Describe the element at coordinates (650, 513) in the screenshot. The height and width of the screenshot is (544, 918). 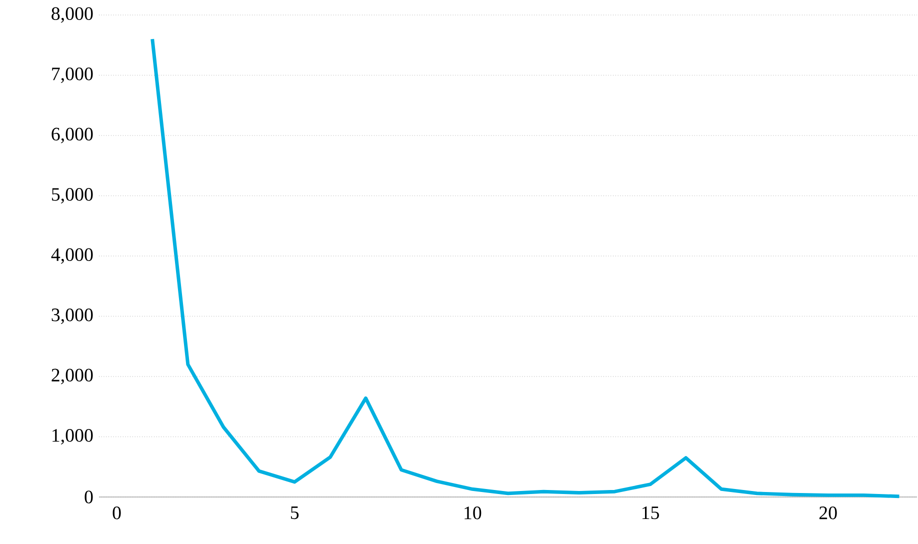
I see `x-tick-label: 15` at that location.